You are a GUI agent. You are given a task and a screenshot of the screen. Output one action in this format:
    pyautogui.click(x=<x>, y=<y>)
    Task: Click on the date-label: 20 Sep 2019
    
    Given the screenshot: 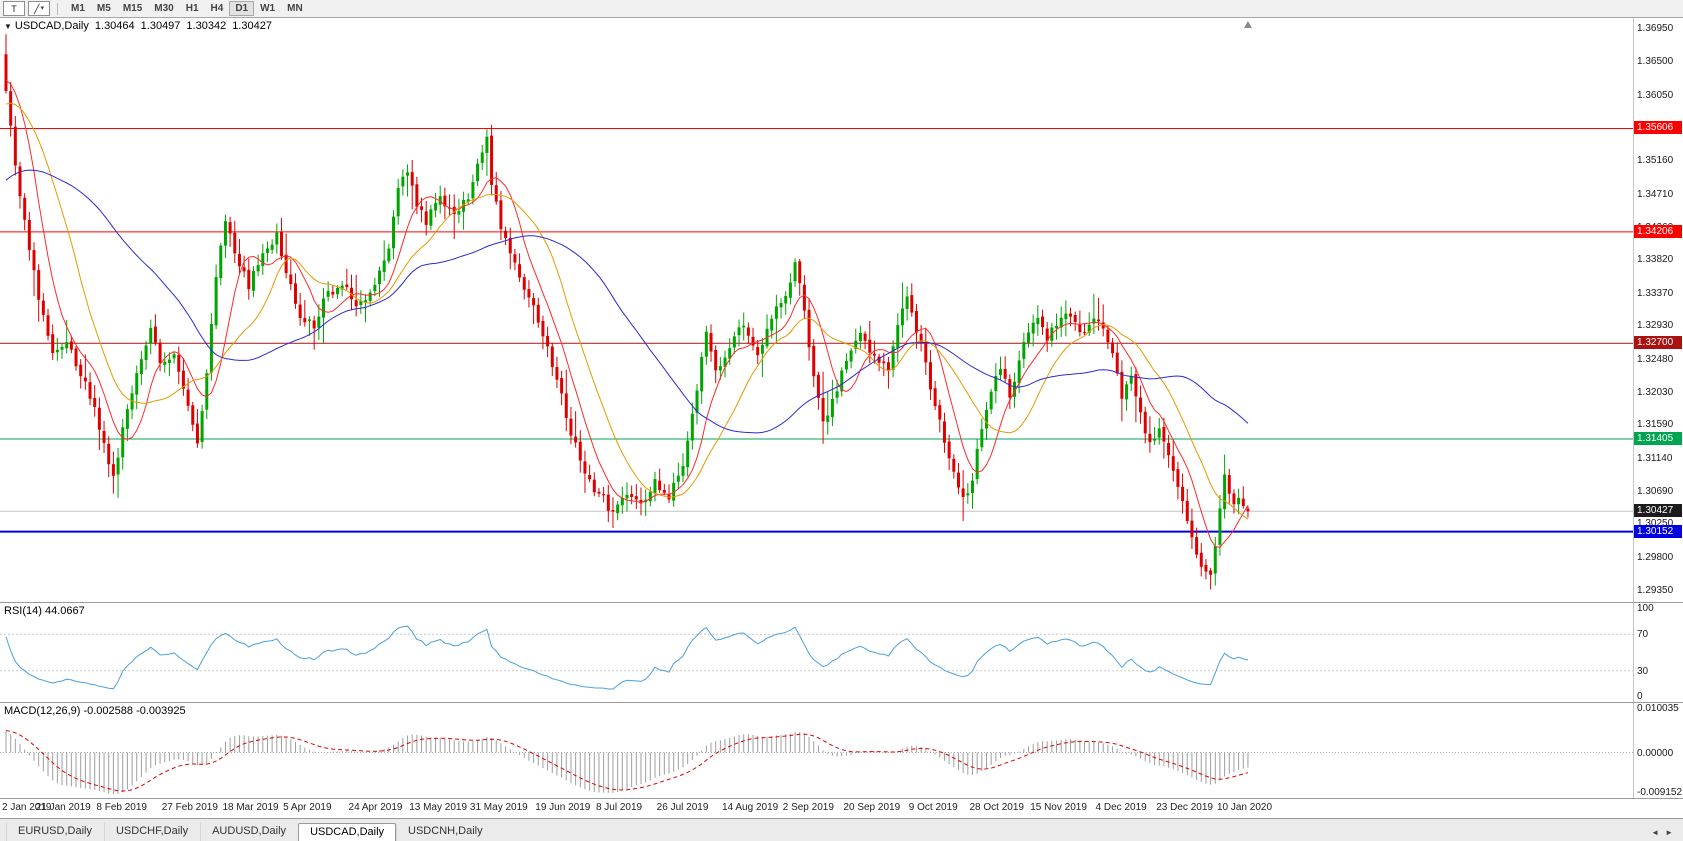 What is the action you would take?
    pyautogui.click(x=872, y=807)
    